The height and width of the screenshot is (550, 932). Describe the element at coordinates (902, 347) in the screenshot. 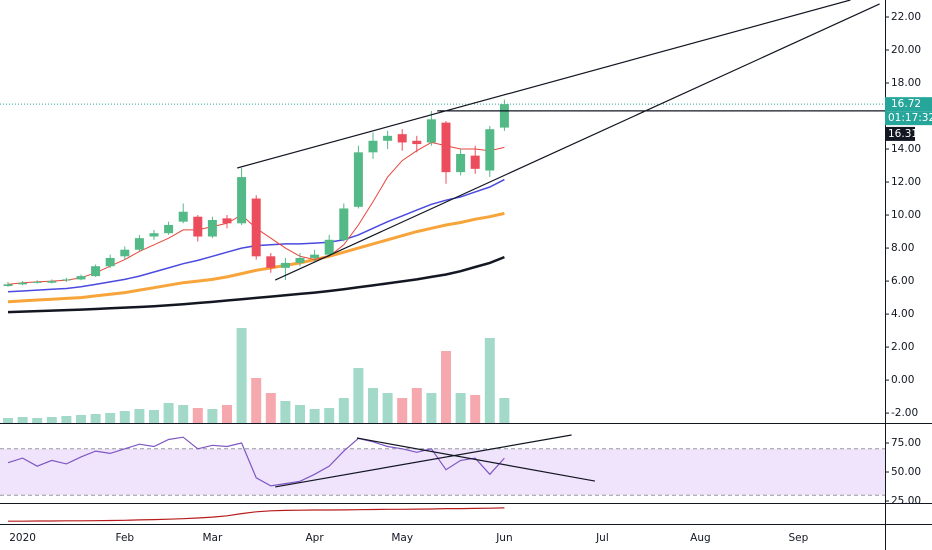

I see `y-tick-label: 2.00` at that location.